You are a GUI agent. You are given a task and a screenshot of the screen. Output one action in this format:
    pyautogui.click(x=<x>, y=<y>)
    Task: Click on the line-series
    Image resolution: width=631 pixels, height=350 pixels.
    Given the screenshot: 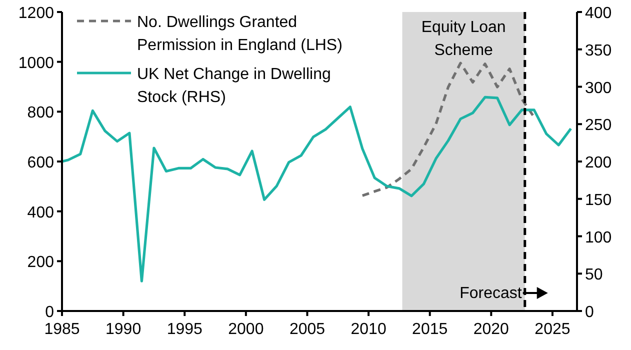 What is the action you would take?
    pyautogui.click(x=448, y=129)
    